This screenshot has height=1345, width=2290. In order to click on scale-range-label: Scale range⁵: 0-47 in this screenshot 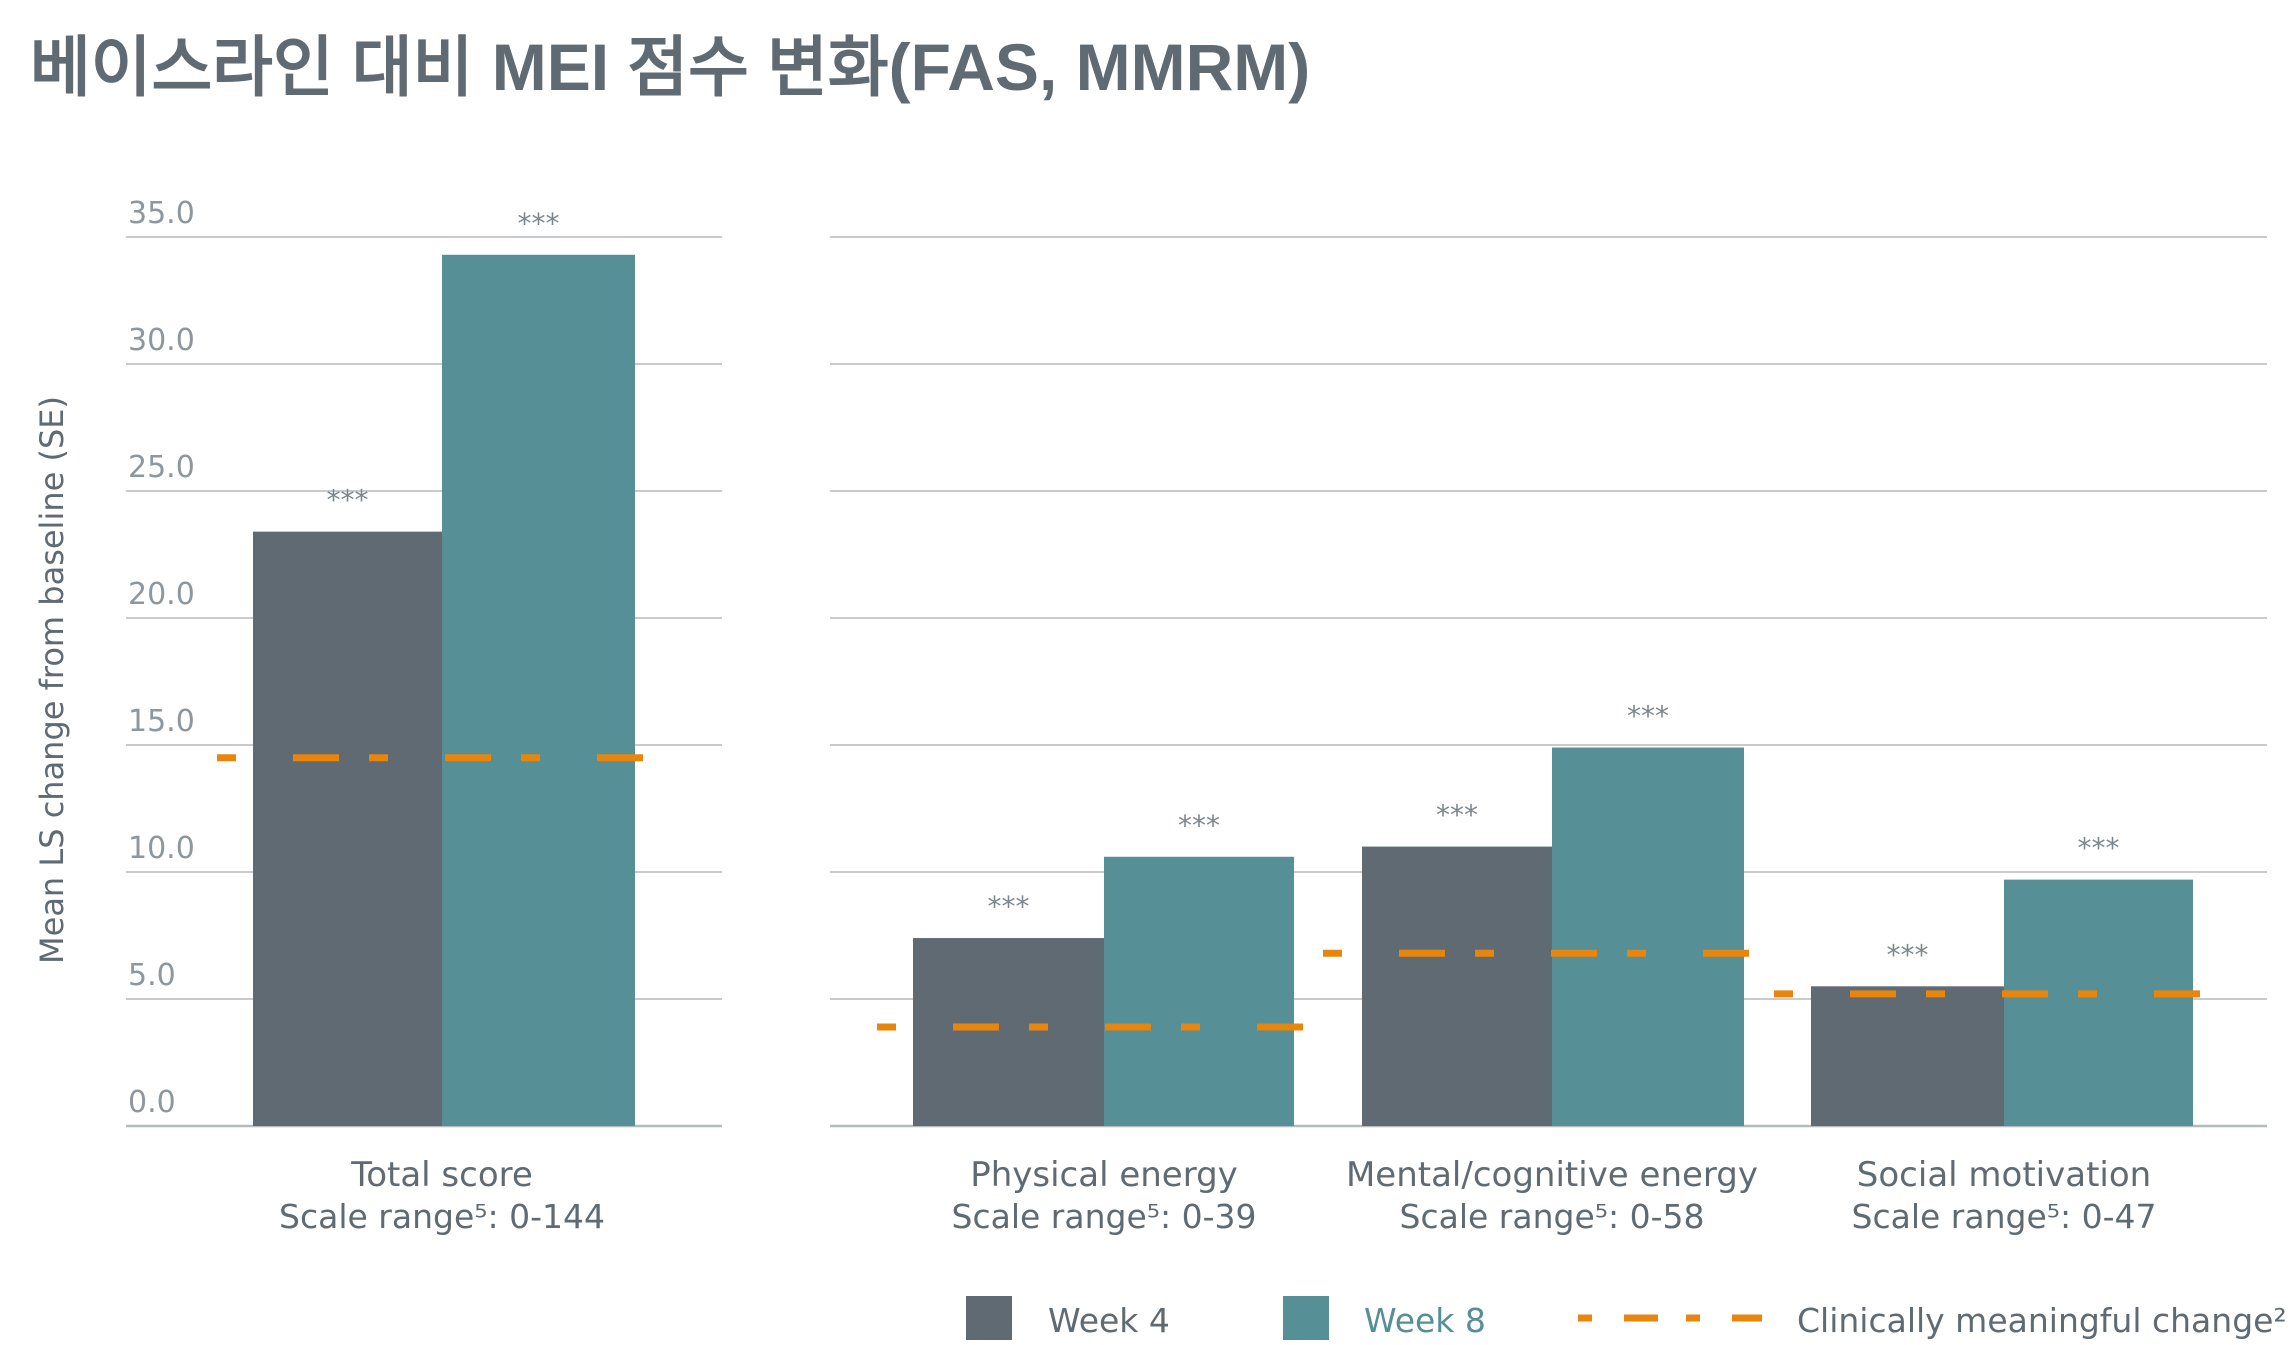, I will do `click(2004, 1216)`.